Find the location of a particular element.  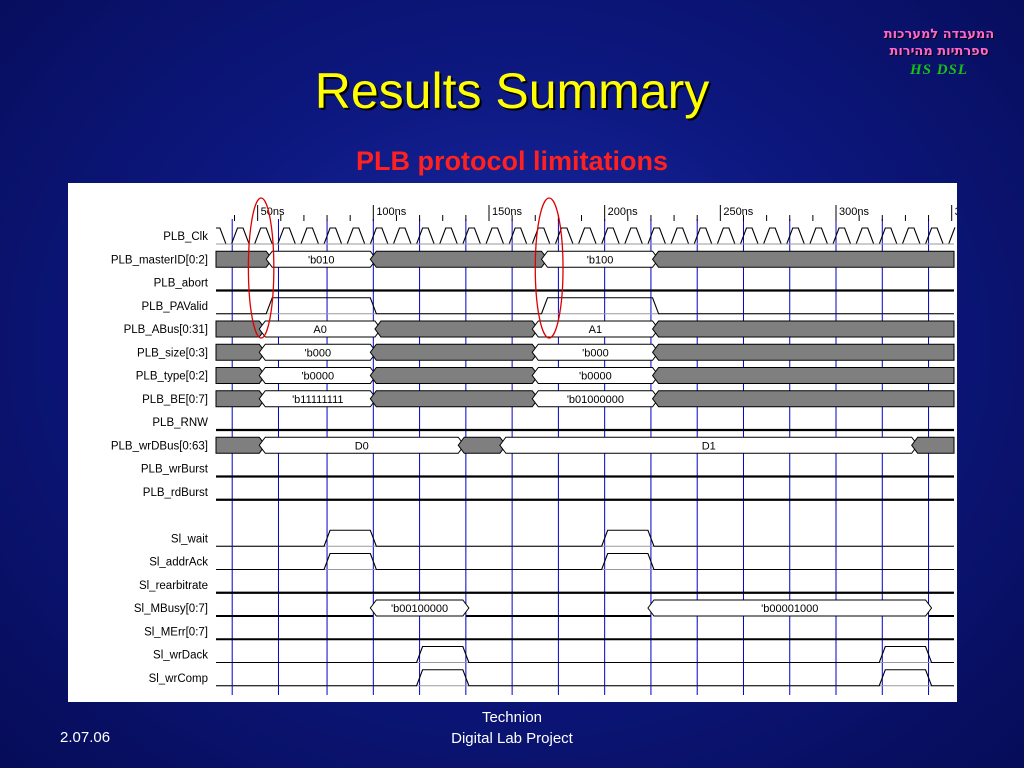

logo-hebrew-line-1: המעבדה למערכות is located at coordinates (939, 34).